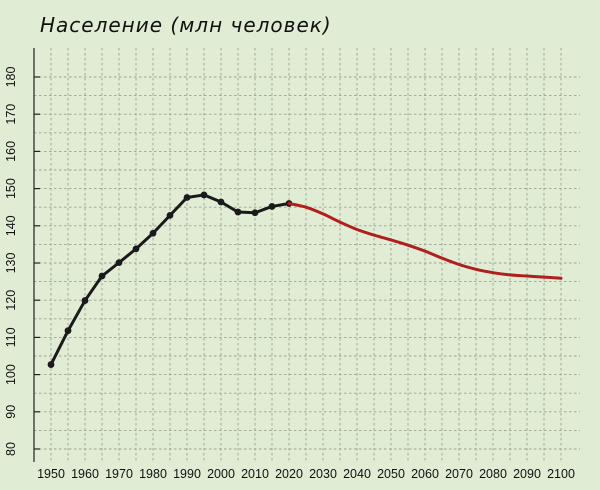  What do you see at coordinates (561, 474) in the screenshot?
I see `x-tick-label: 2100` at bounding box center [561, 474].